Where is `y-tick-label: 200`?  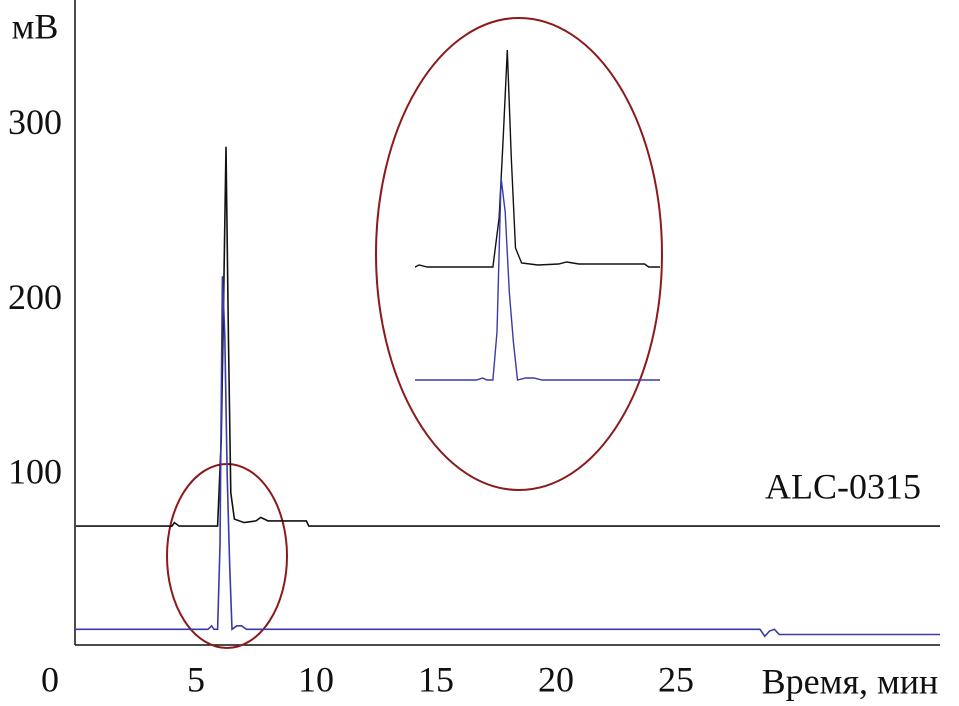
y-tick-label: 200 is located at coordinates (35, 297).